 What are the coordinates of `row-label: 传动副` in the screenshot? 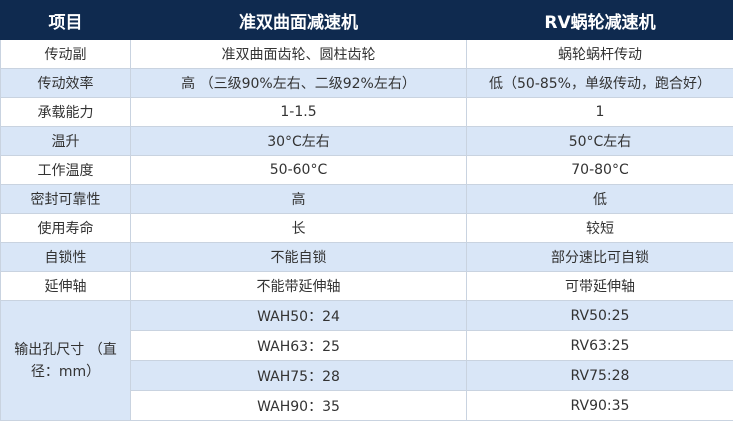 It's located at (65, 54).